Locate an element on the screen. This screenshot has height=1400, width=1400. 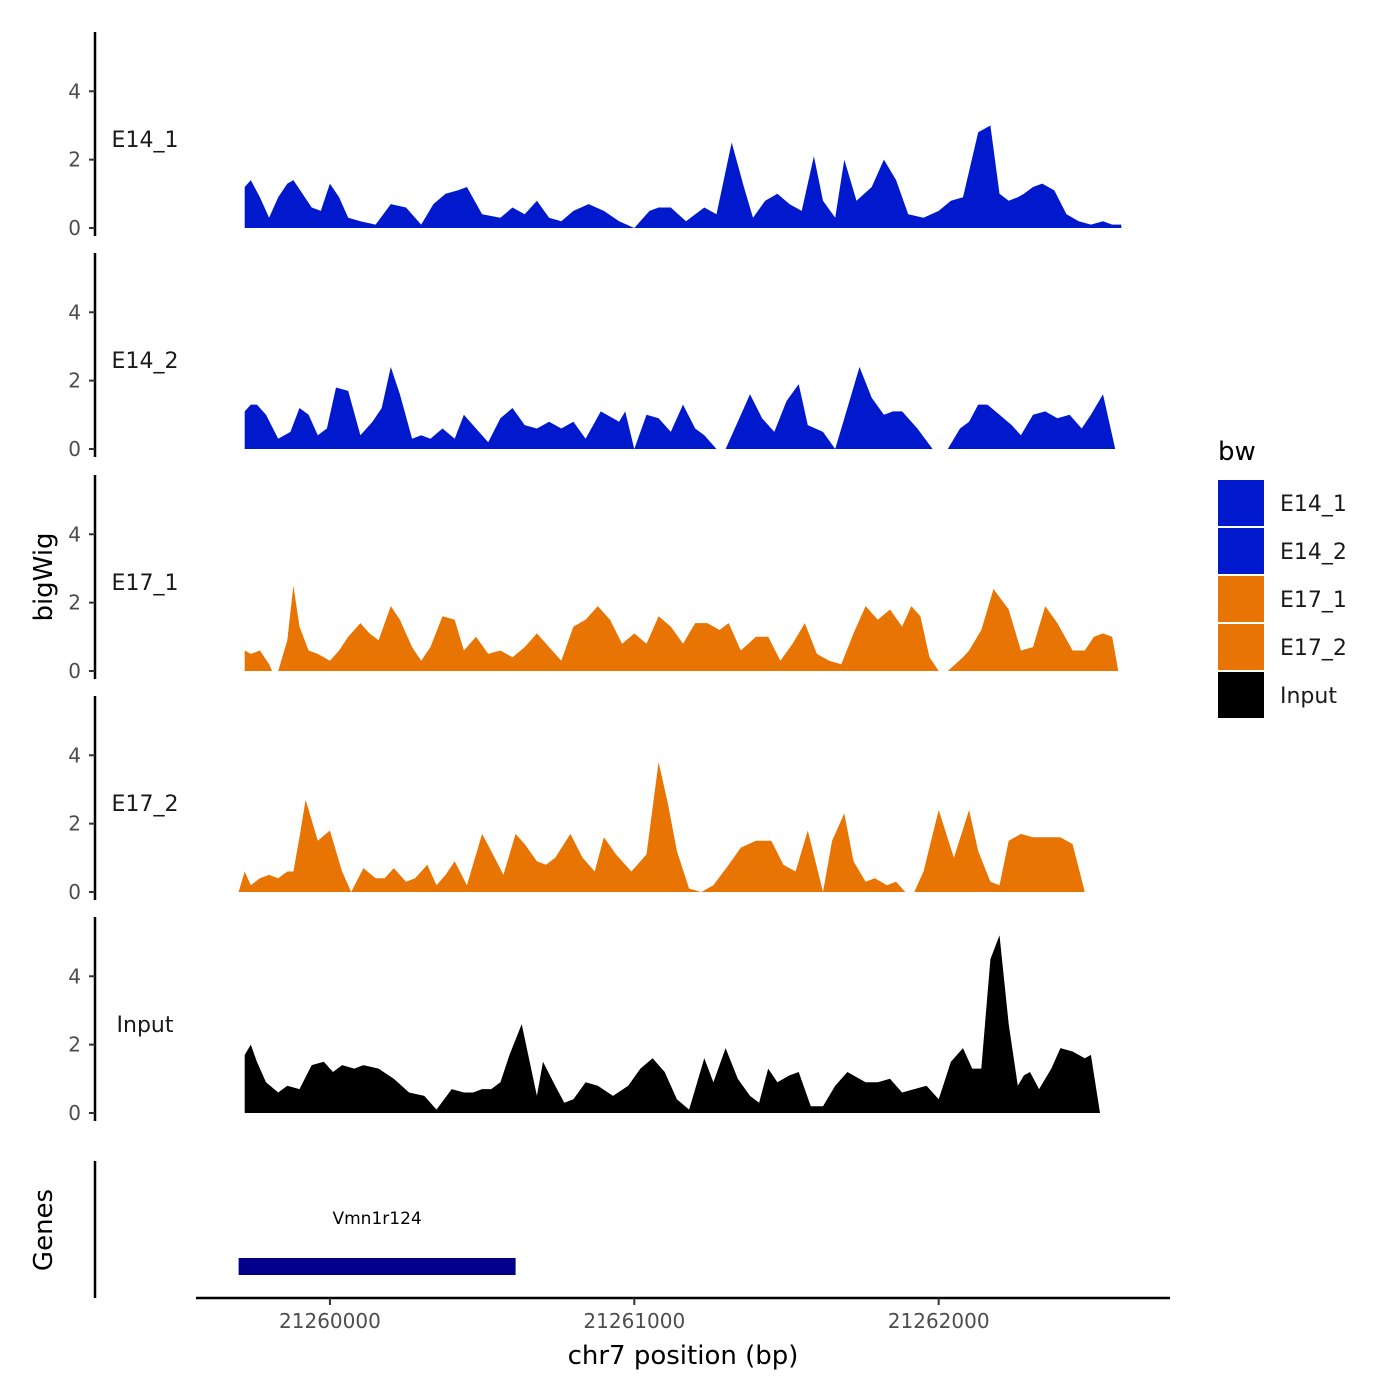
legend-label: E17_1 is located at coordinates (1313, 600).